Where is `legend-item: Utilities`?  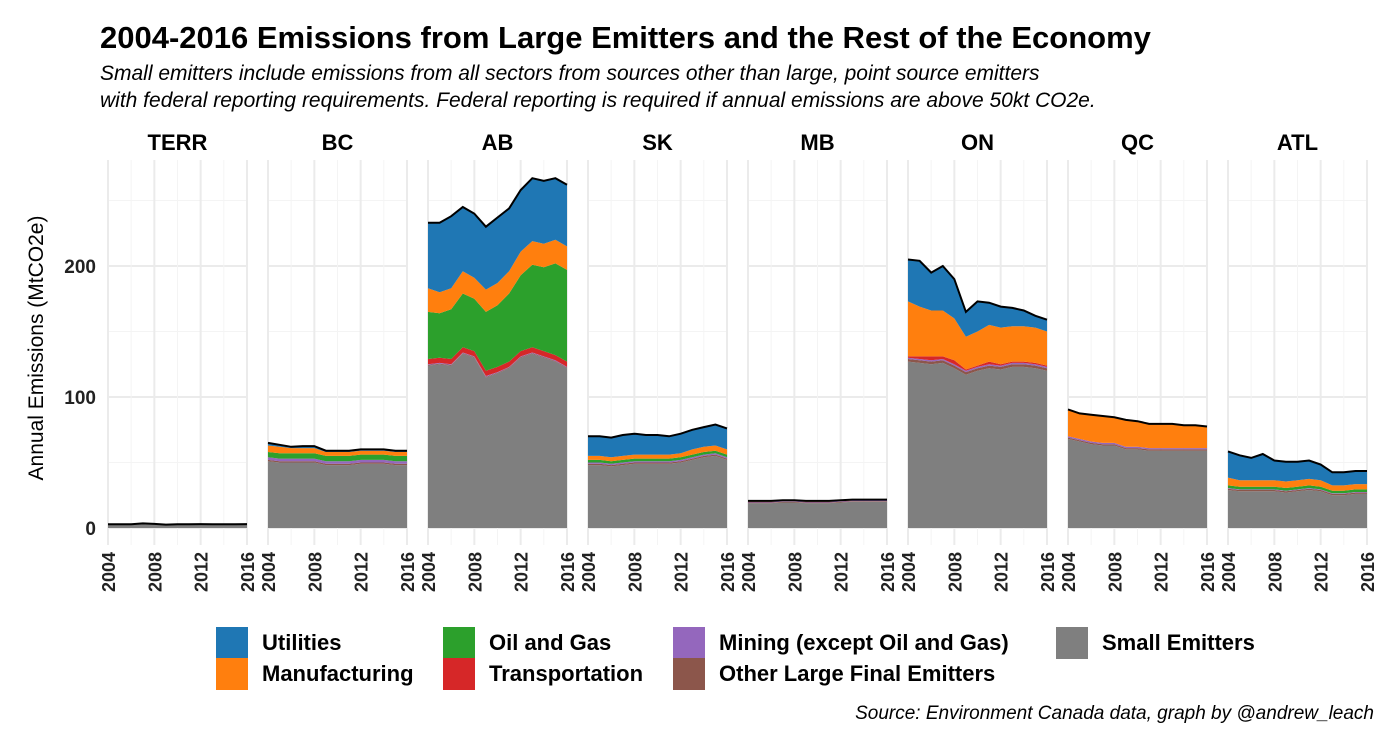
legend-item: Utilities is located at coordinates (278, 643).